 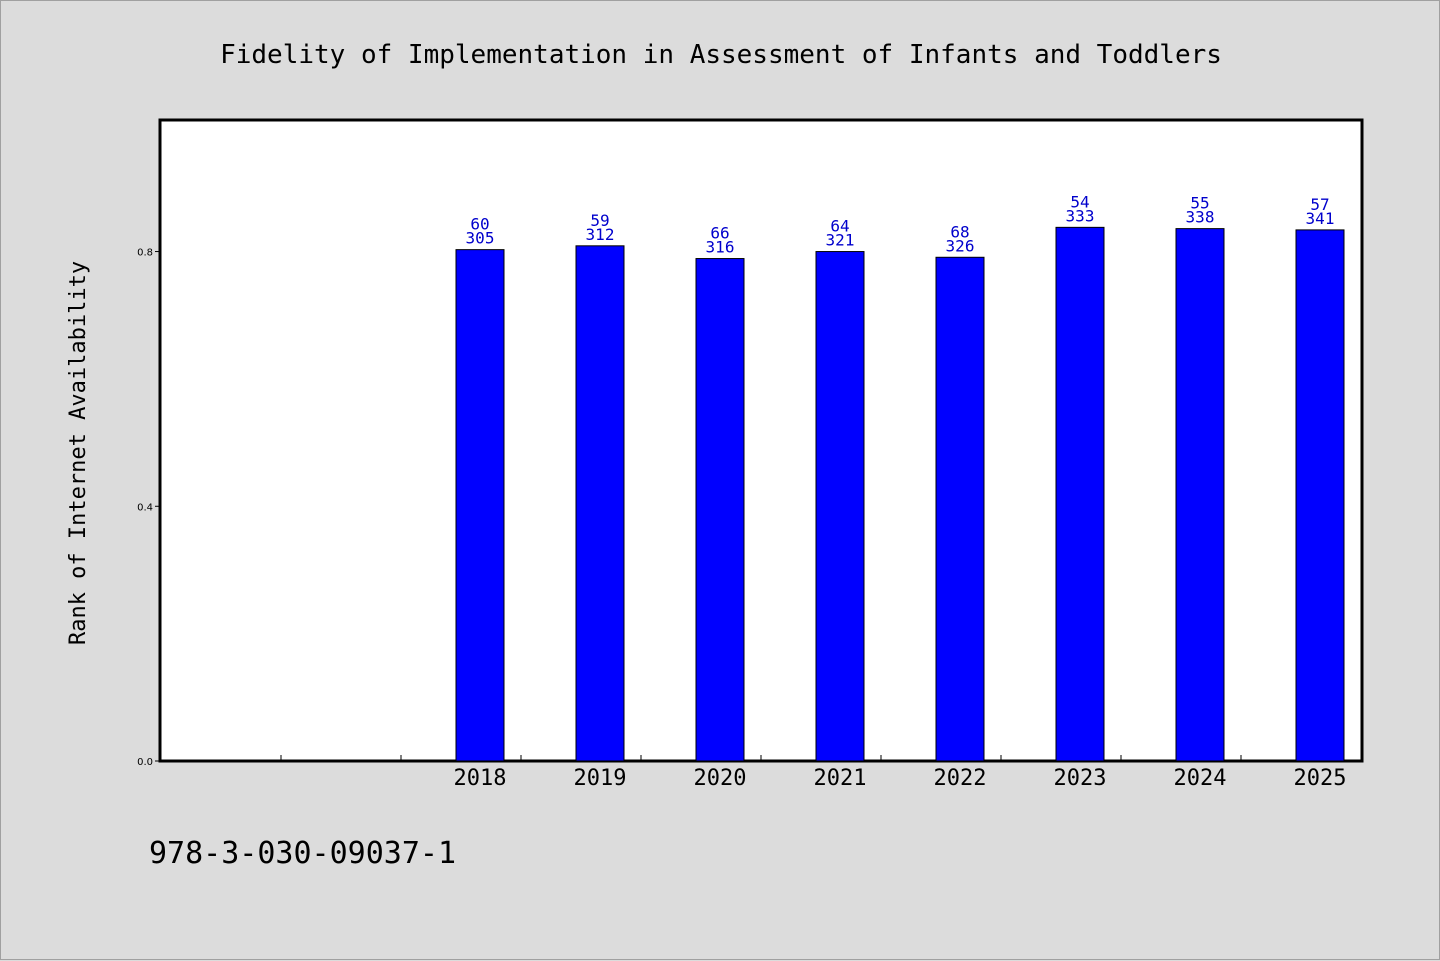 What do you see at coordinates (480, 505) in the screenshot?
I see `bar-2018` at bounding box center [480, 505].